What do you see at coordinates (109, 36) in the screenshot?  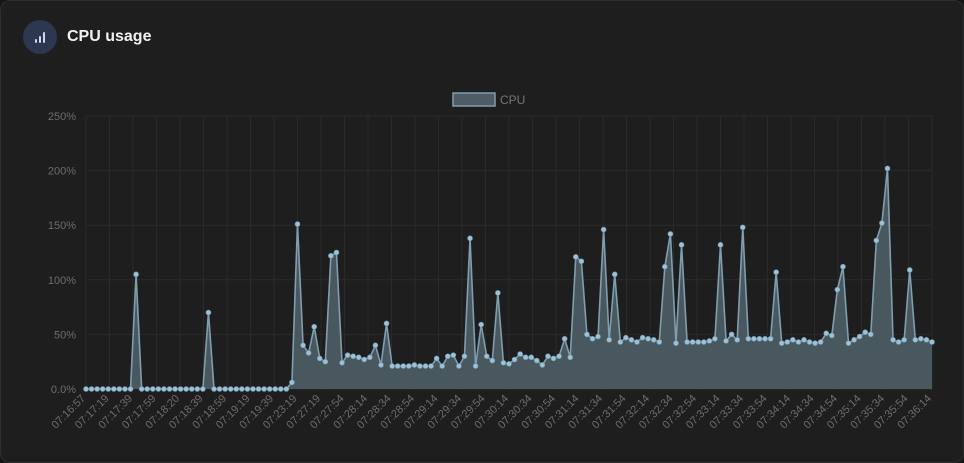 I see `card-title: CPU usage` at bounding box center [109, 36].